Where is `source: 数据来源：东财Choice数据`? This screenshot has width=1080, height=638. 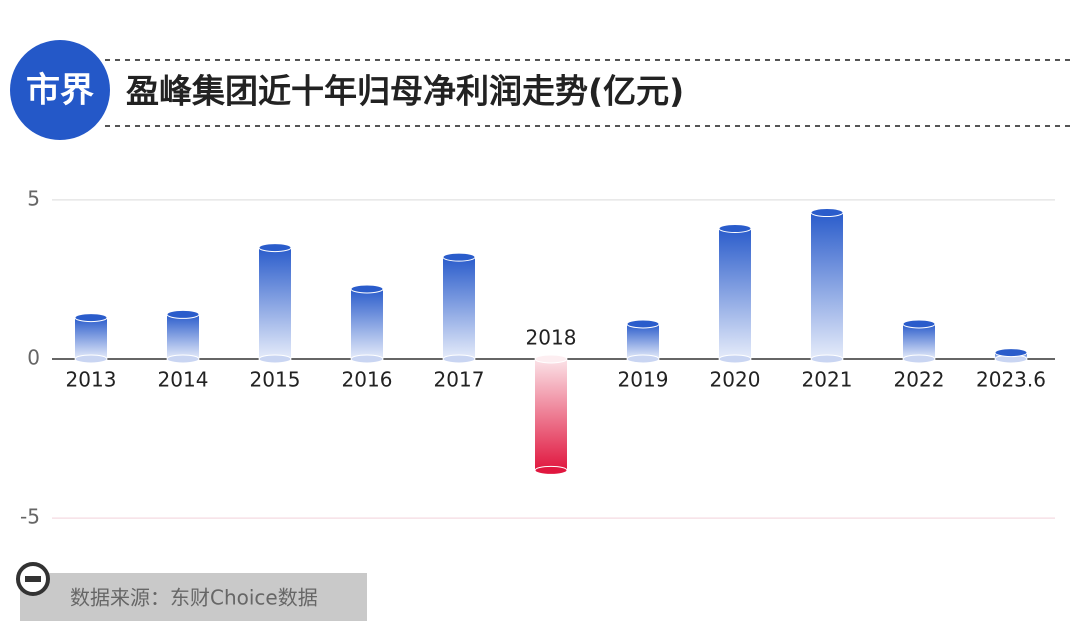
source: 数据来源：东财Choice数据 is located at coordinates (194, 598).